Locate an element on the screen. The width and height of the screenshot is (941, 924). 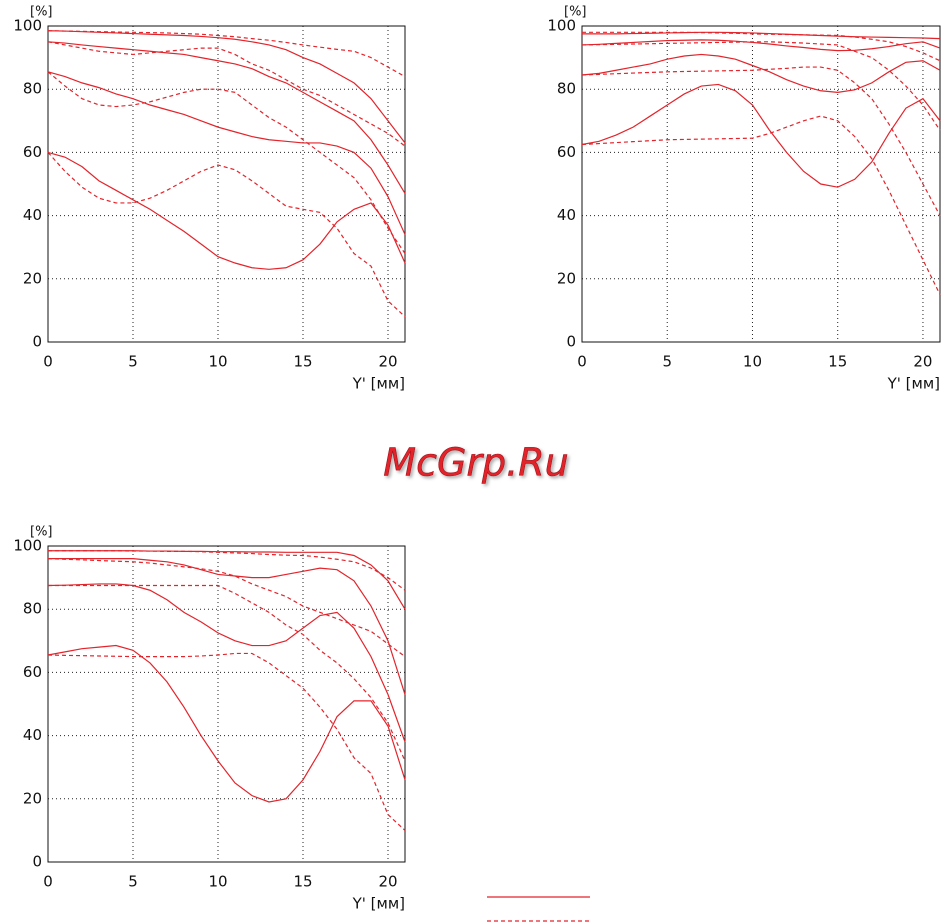
watermark: McGrp.Ru is located at coordinates (475, 463).